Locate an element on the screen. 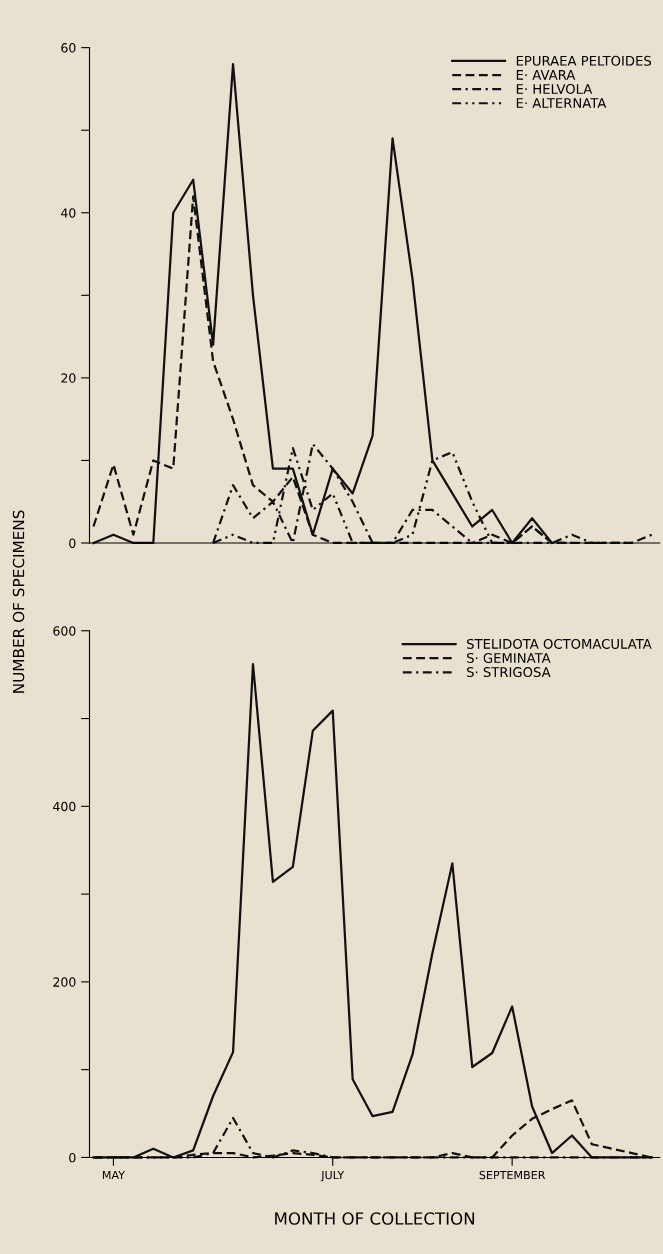 Image resolution: width=663 pixels, height=1254 pixels. legend-label: STELIDOTA OCTOMACULATA is located at coordinates (559, 643).